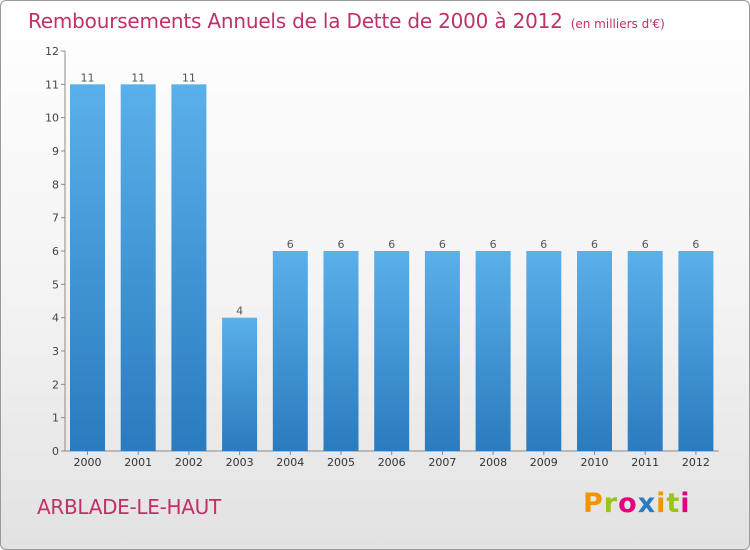 The height and width of the screenshot is (550, 750). Describe the element at coordinates (55, 184) in the screenshot. I see `y-tick-label: 8` at that location.